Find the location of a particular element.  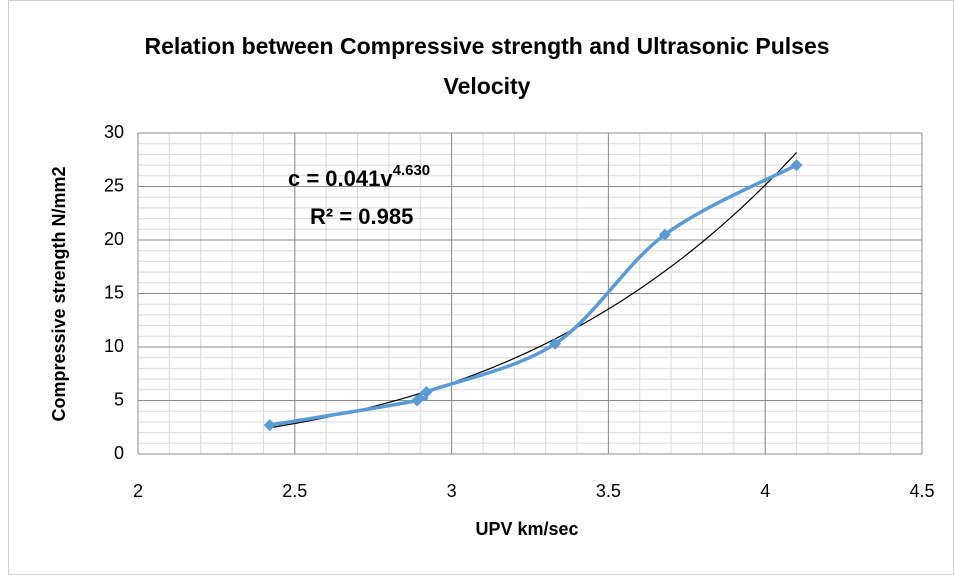

x-axis-label: UPV km/sec is located at coordinates (526, 529).